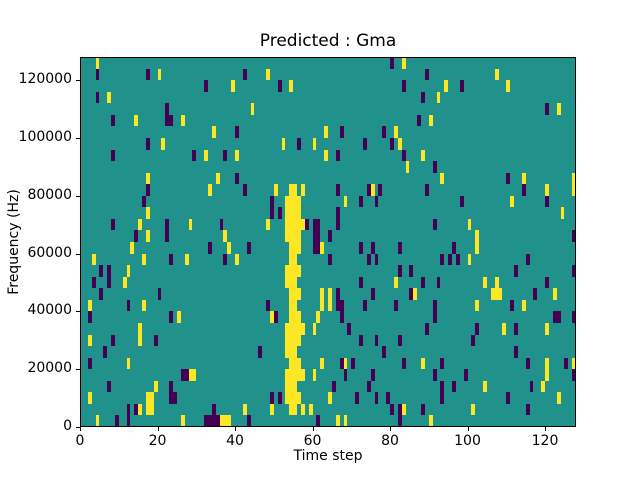 The width and height of the screenshot is (640, 480). I want to click on y-tick-label: 40000, so click(49, 310).